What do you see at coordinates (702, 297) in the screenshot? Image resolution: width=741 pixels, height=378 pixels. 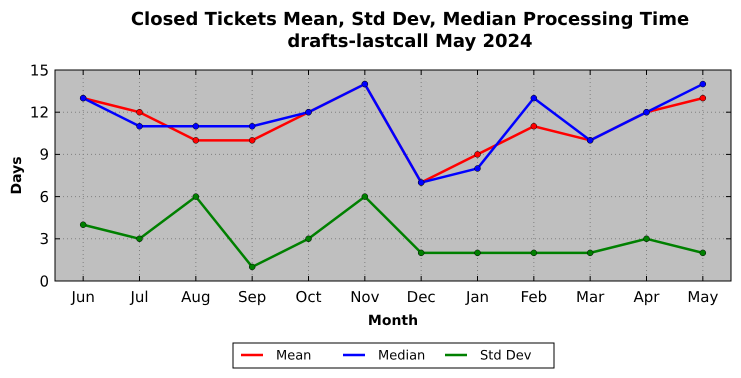 I see `x-tick-label: May` at bounding box center [702, 297].